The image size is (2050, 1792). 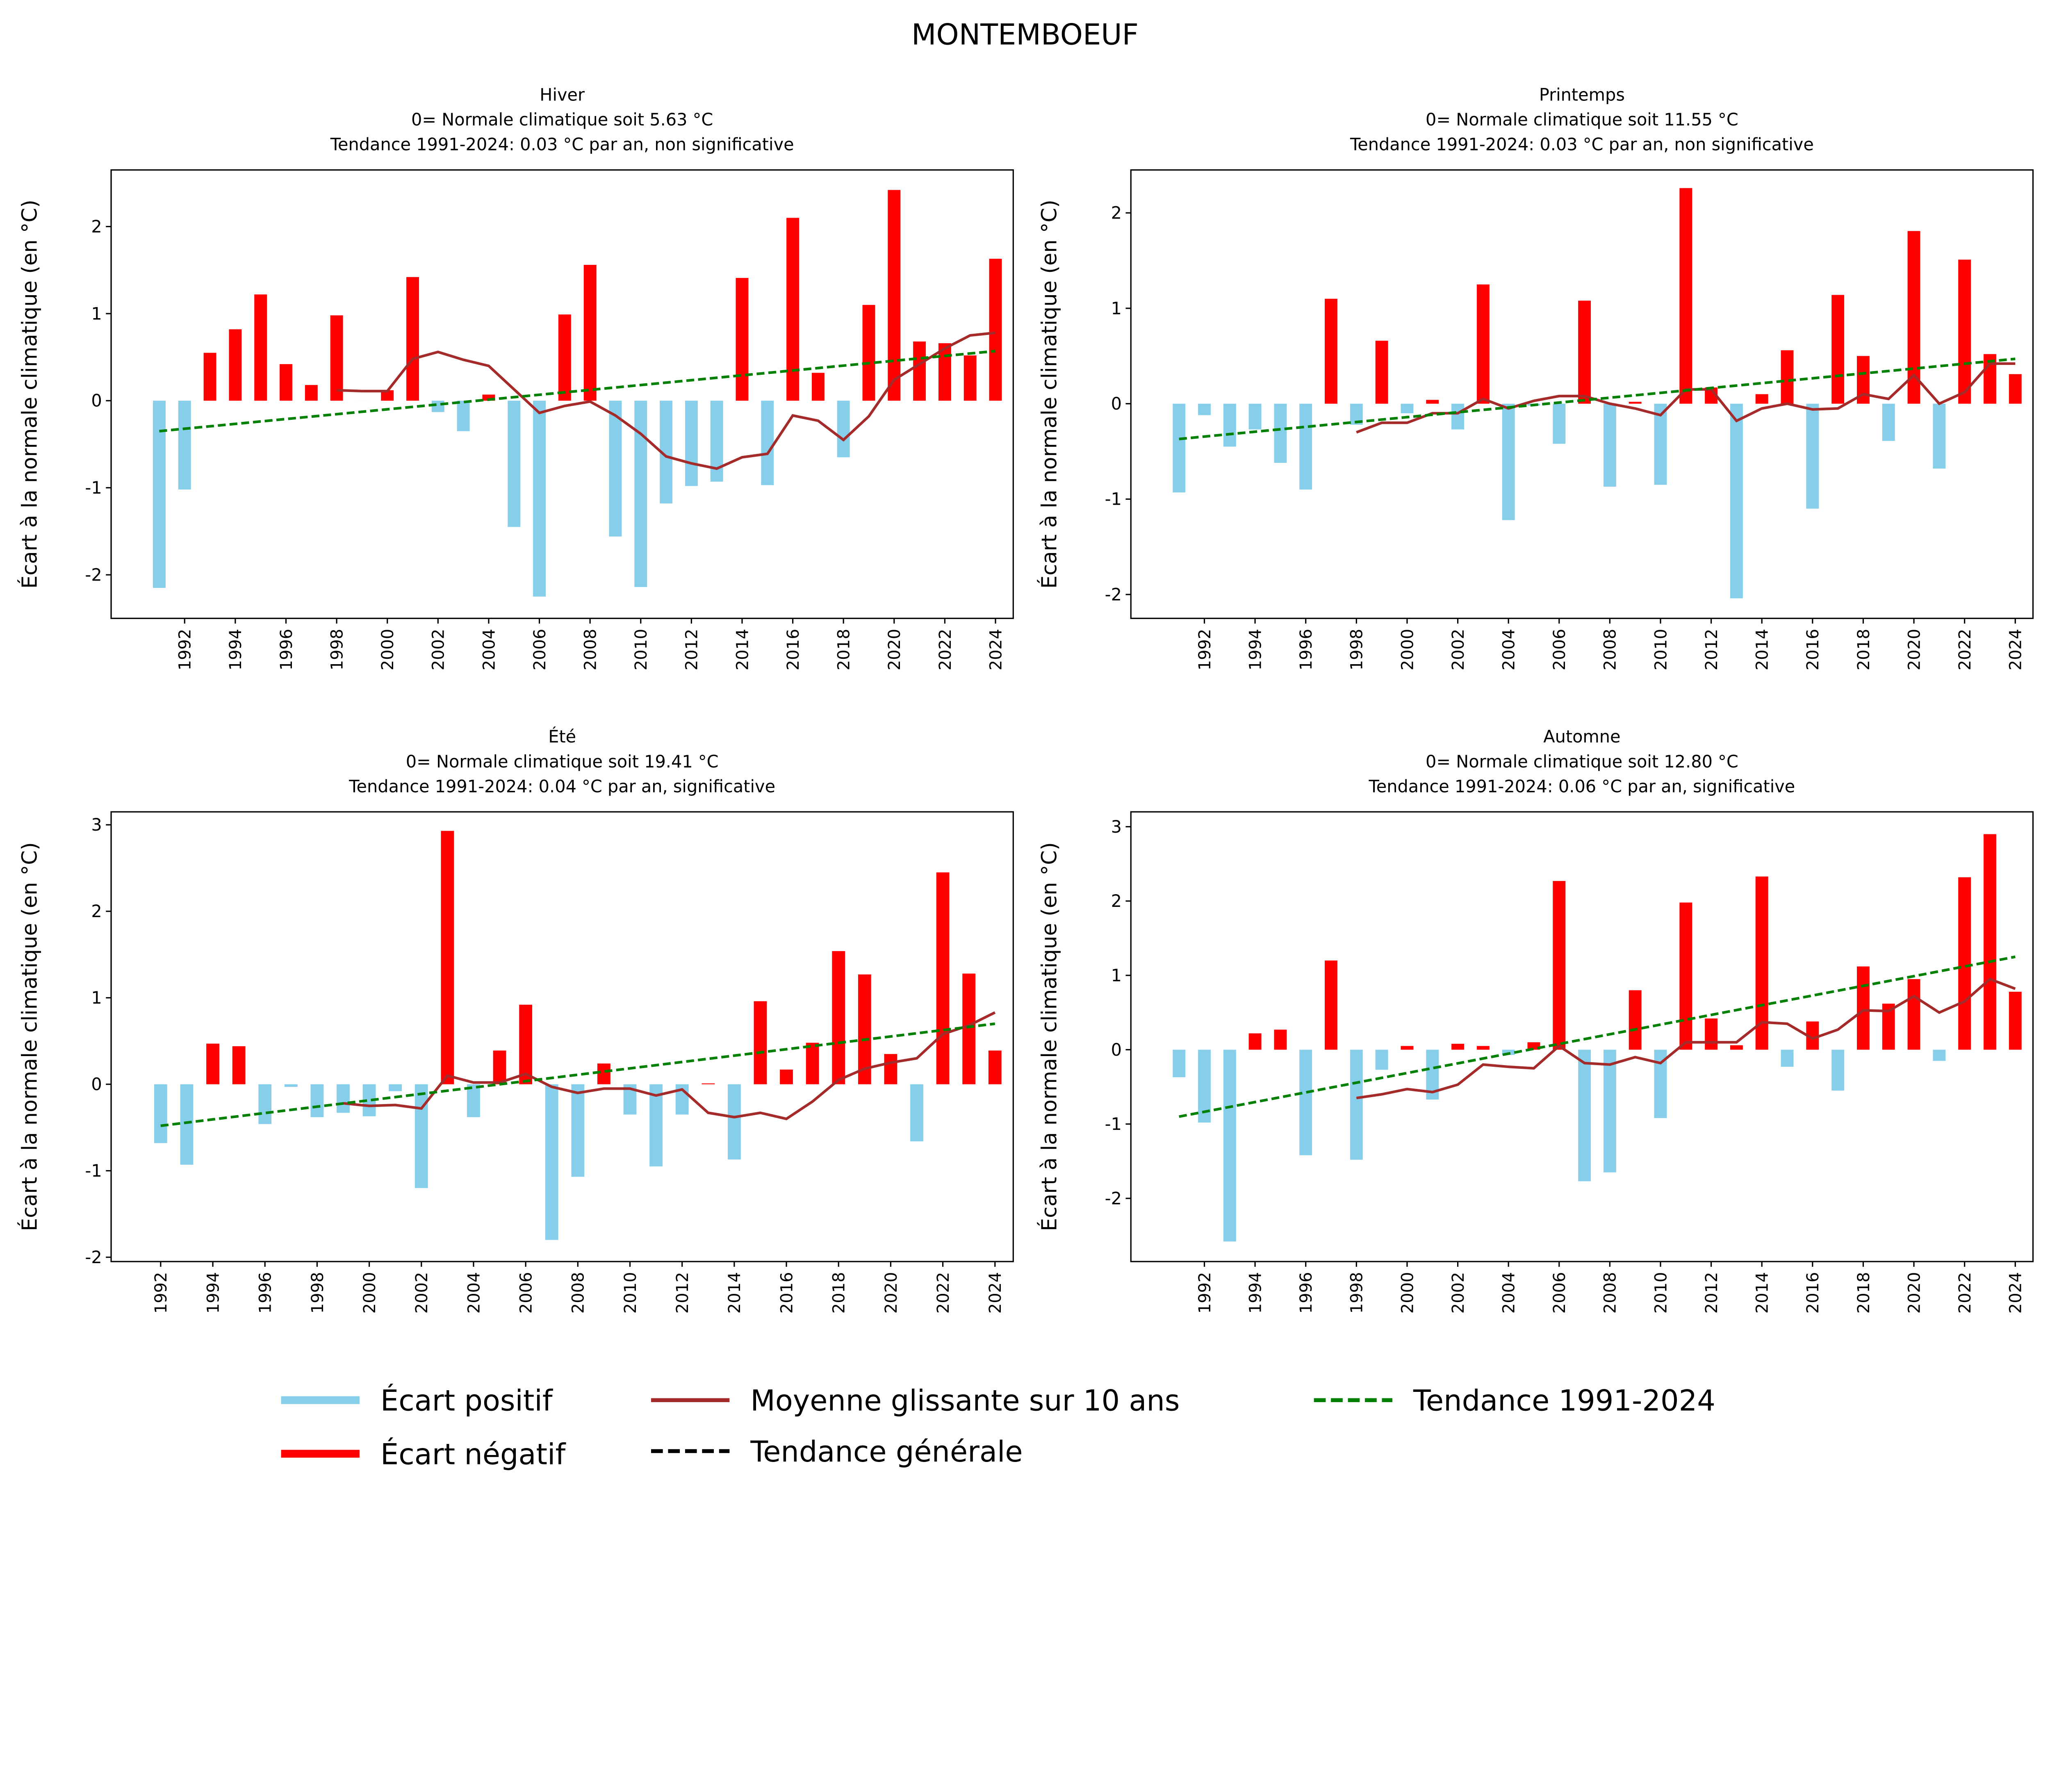 What do you see at coordinates (886, 1452) in the screenshot?
I see `legend-label: Tendance générale` at bounding box center [886, 1452].